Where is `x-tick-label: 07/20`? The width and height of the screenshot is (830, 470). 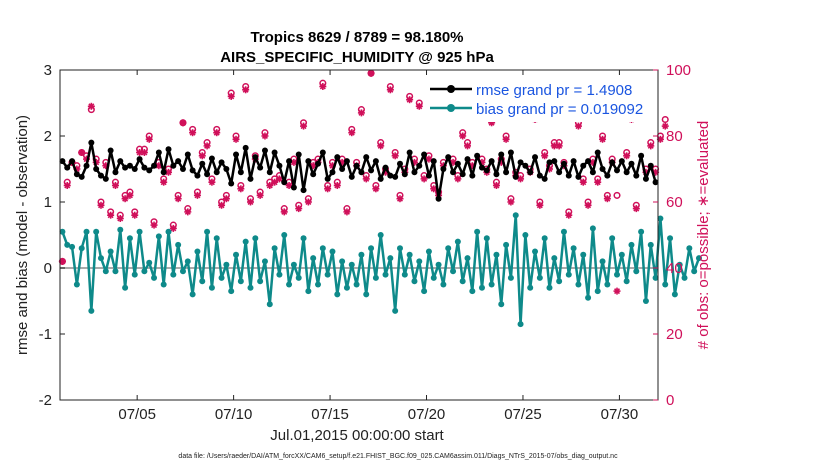
x-tick-label: 07/20 is located at coordinates (427, 414).